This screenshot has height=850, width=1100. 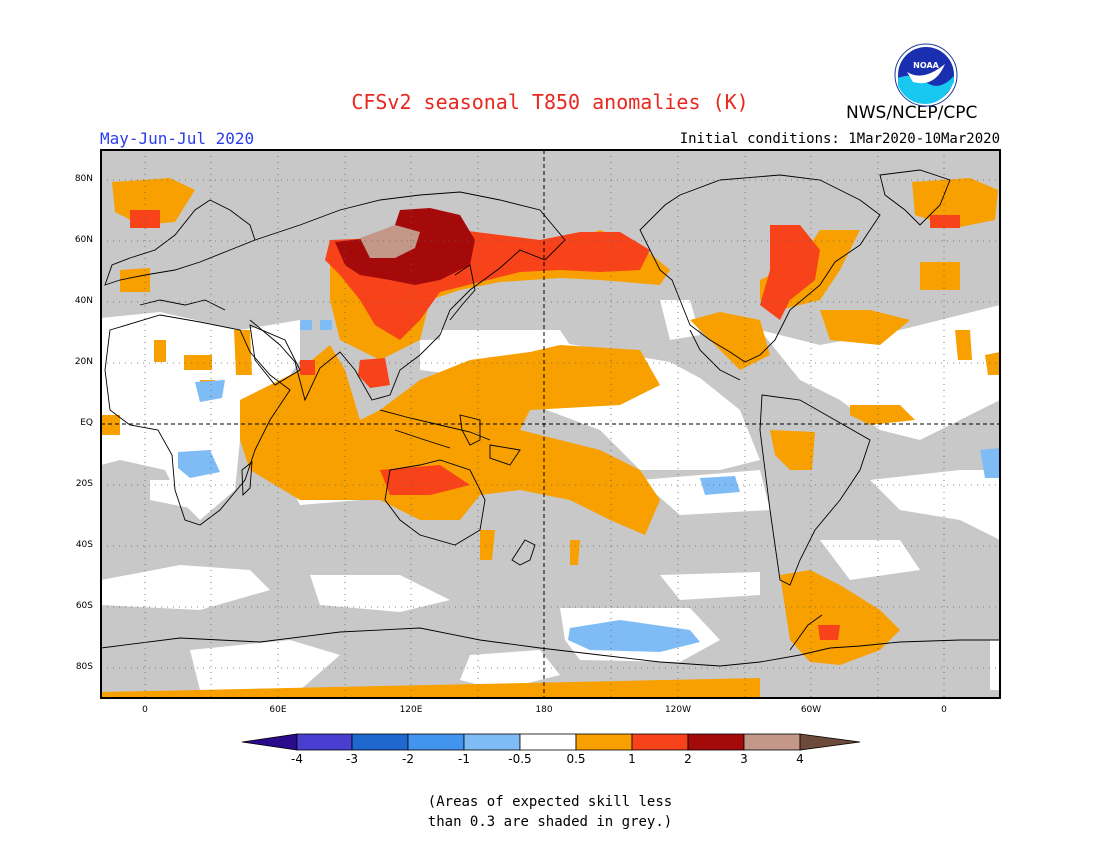 I want to click on noaa-logo: NOAA, so click(x=926, y=75).